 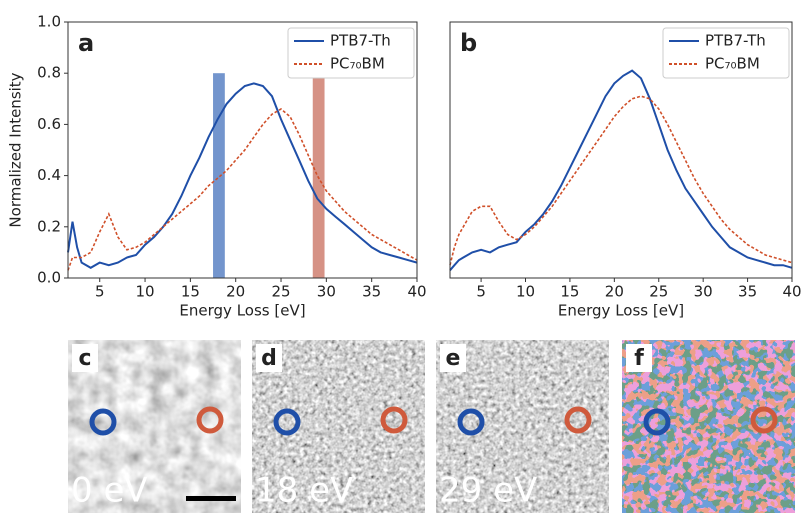 I want to click on y-axis-label: Normalized Intensity, so click(x=16, y=149).